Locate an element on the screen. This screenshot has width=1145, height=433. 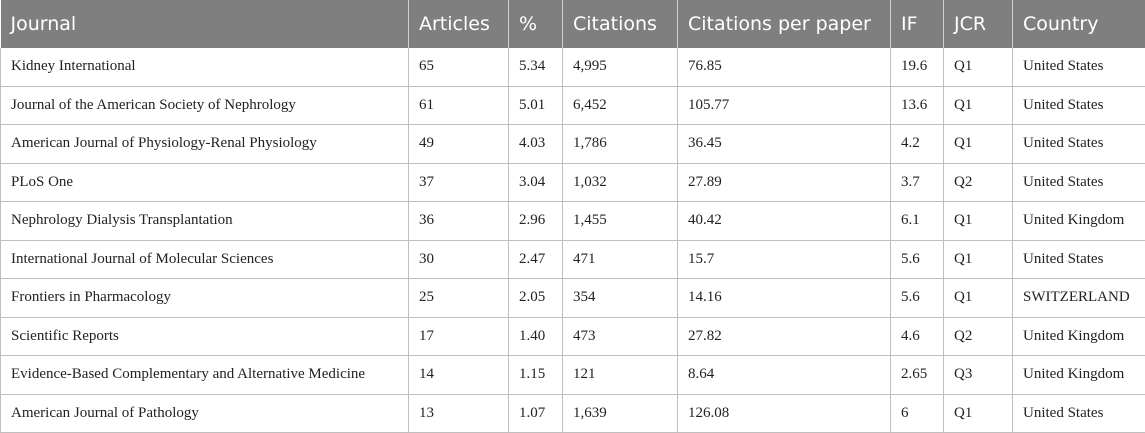
cell-percent: 1.40 is located at coordinates (535, 336).